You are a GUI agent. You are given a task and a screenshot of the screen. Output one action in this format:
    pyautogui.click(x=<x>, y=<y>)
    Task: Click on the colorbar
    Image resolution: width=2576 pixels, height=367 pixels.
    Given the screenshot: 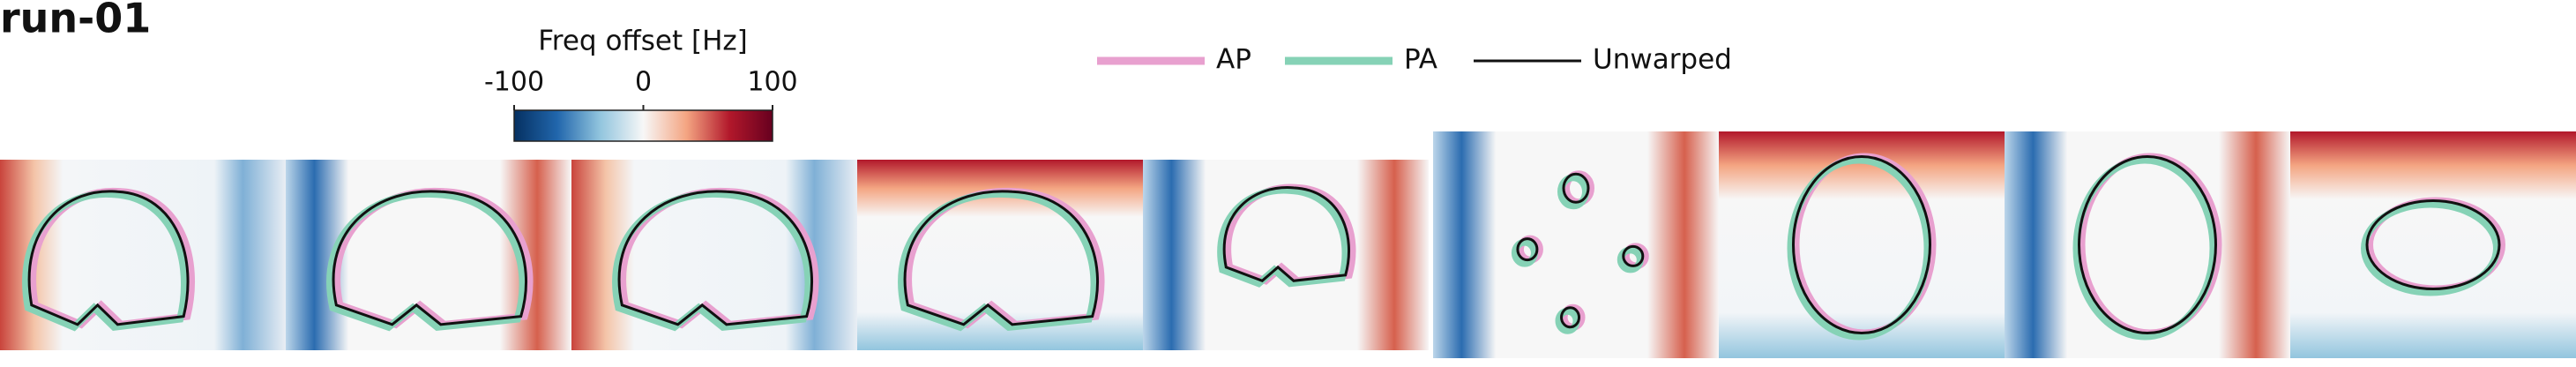 What is the action you would take?
    pyautogui.click(x=643, y=126)
    